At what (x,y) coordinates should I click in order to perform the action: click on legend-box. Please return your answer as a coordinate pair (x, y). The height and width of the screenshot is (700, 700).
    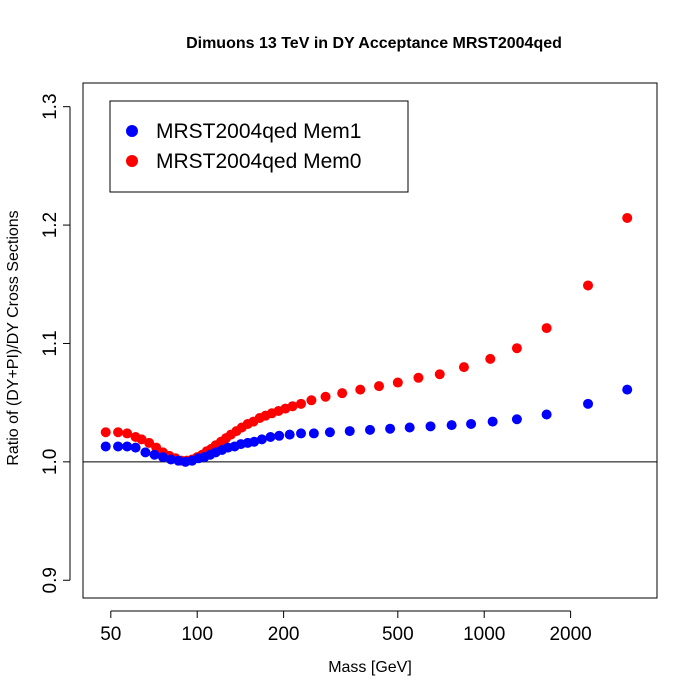
    Looking at the image, I should click on (259, 146).